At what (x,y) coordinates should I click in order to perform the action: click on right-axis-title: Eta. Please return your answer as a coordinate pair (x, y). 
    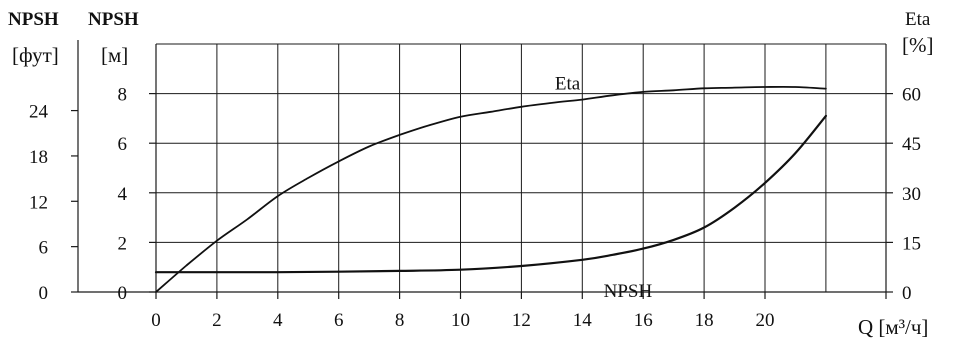
    Looking at the image, I should click on (918, 19).